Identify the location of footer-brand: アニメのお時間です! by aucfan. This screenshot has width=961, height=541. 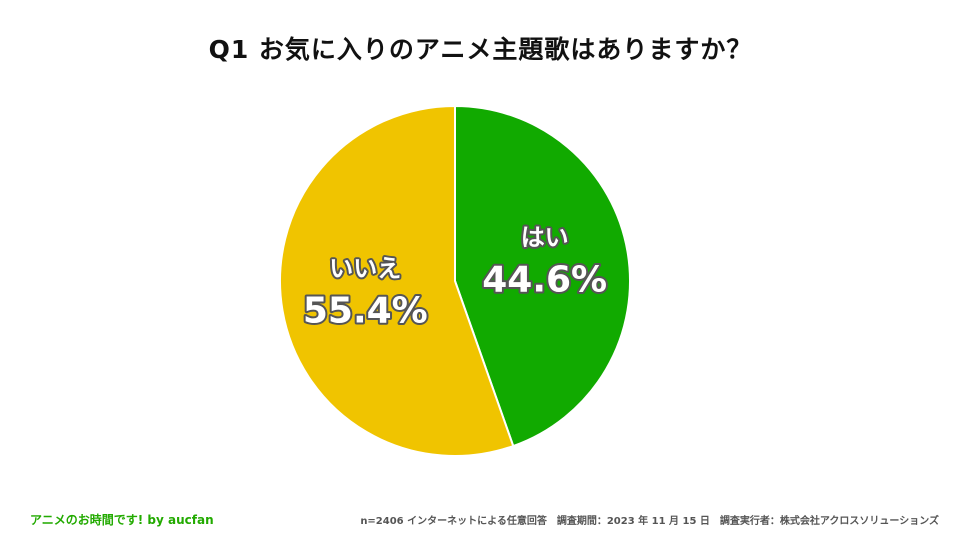
(122, 520).